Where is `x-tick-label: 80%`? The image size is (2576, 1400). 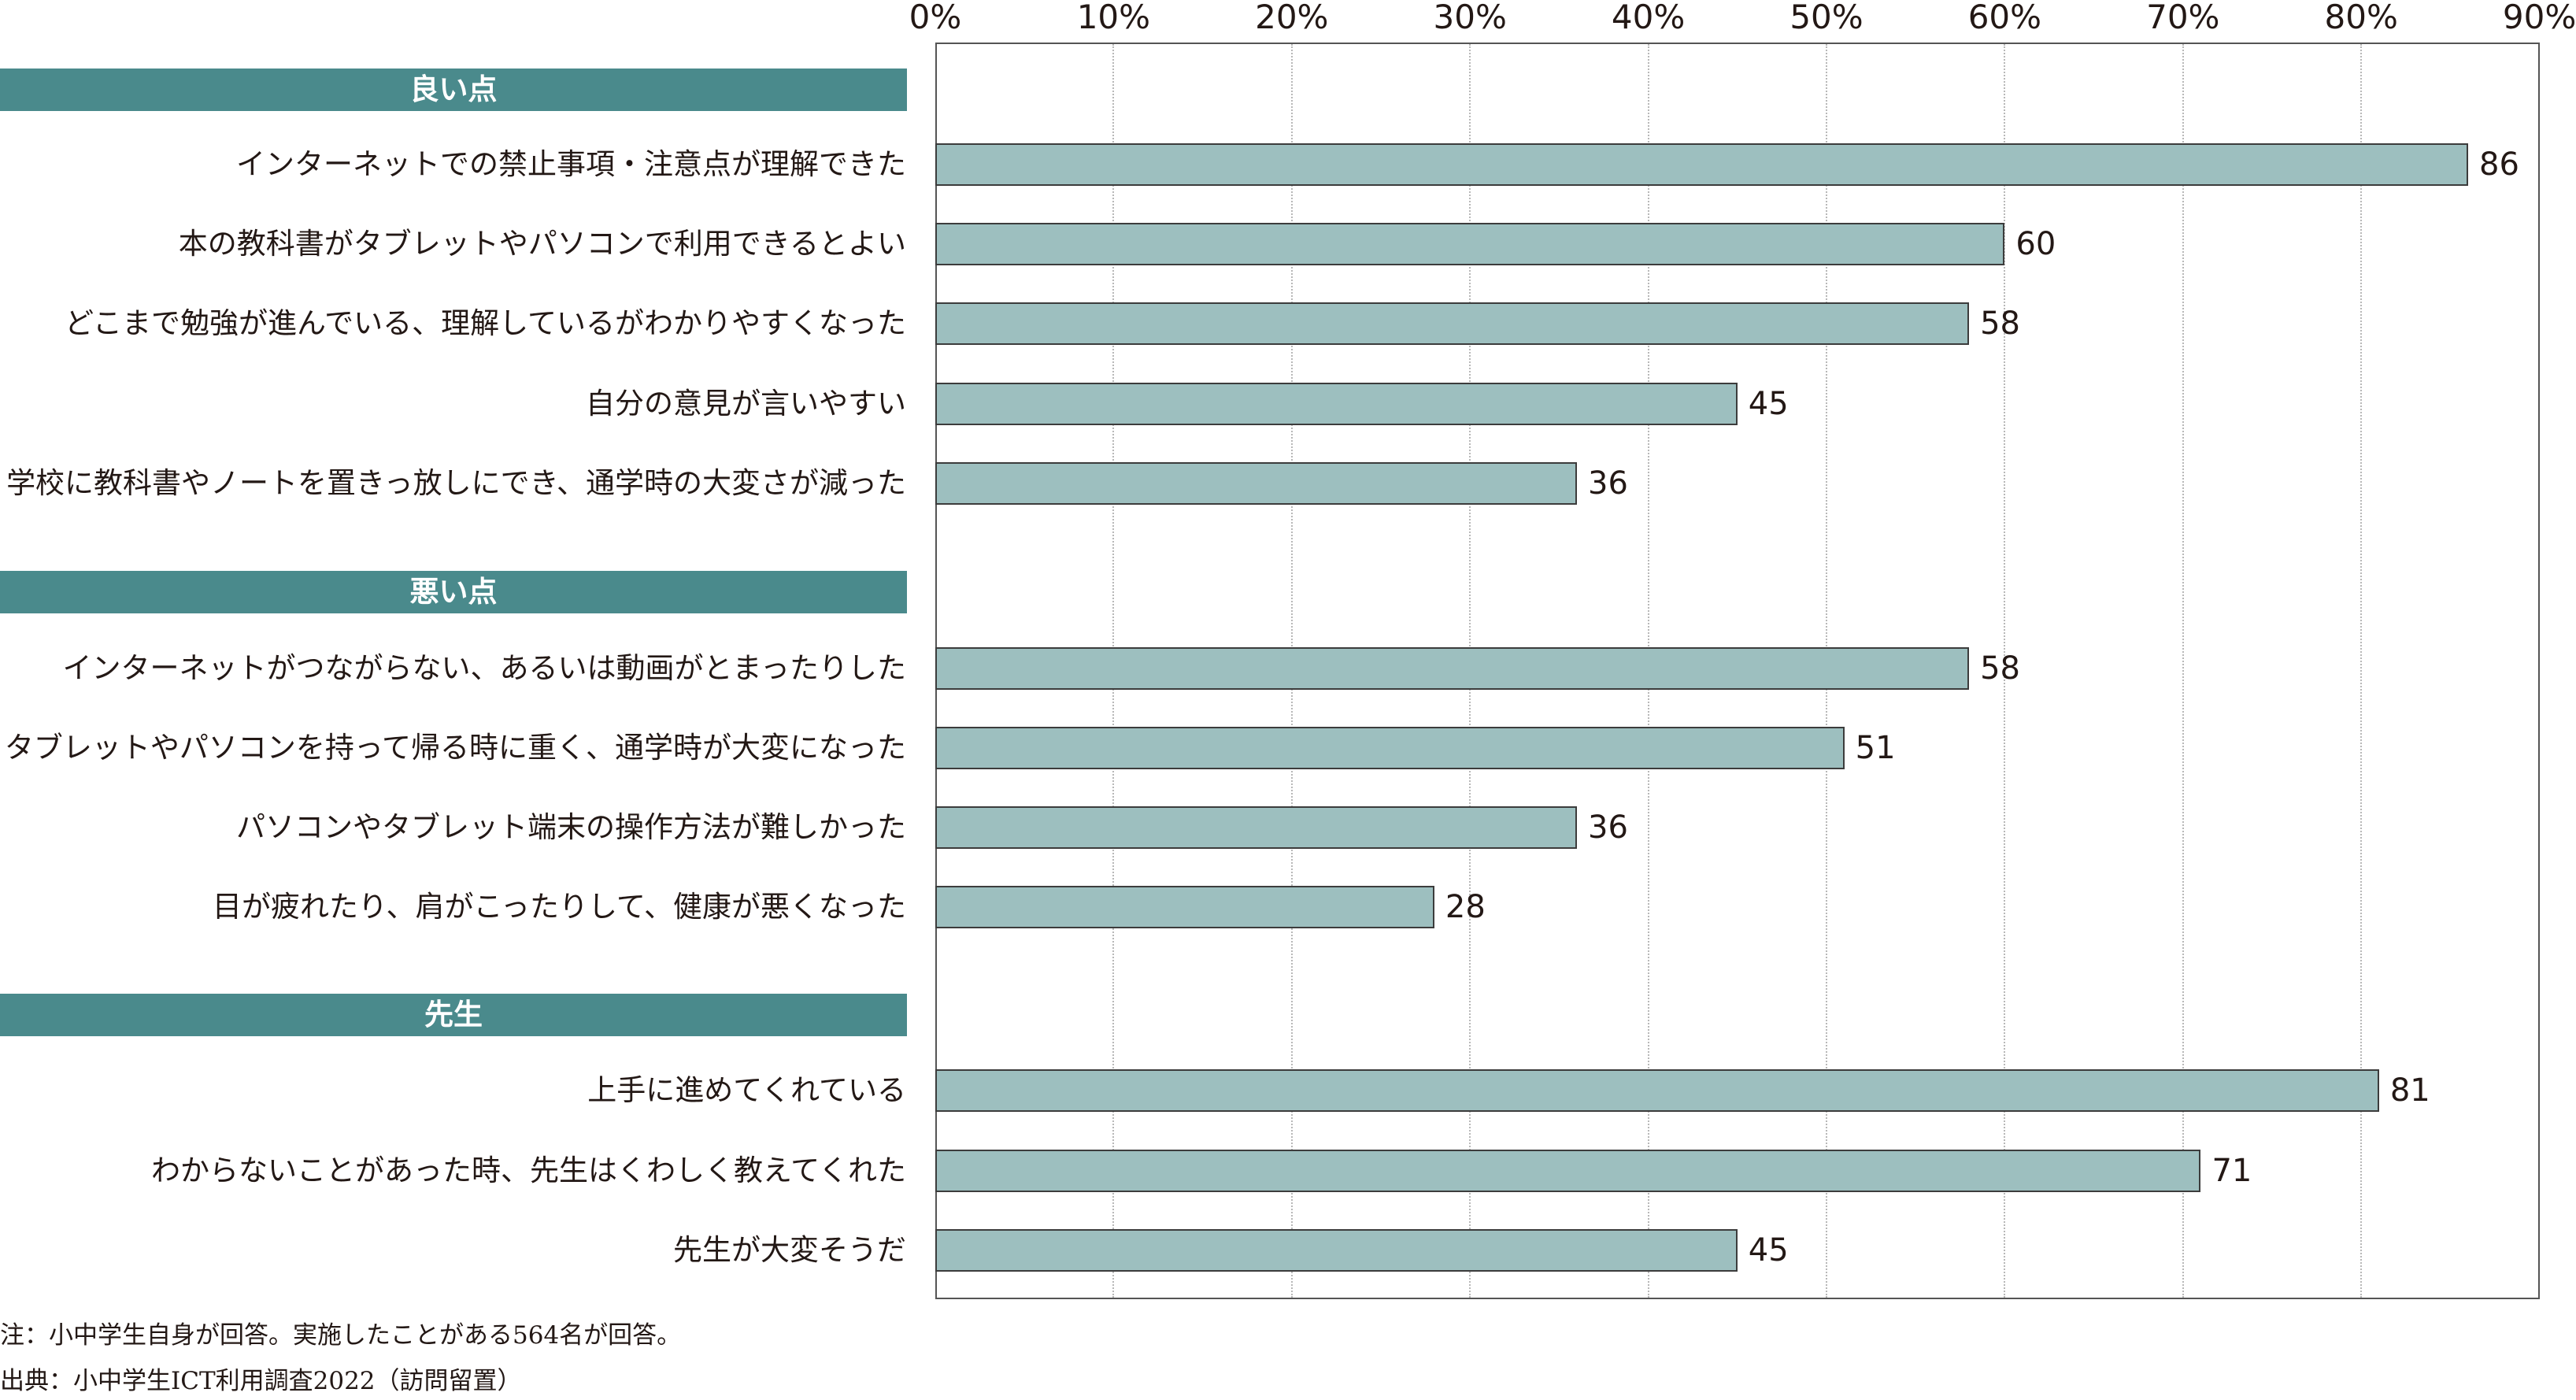 x-tick-label: 80% is located at coordinates (2361, 18).